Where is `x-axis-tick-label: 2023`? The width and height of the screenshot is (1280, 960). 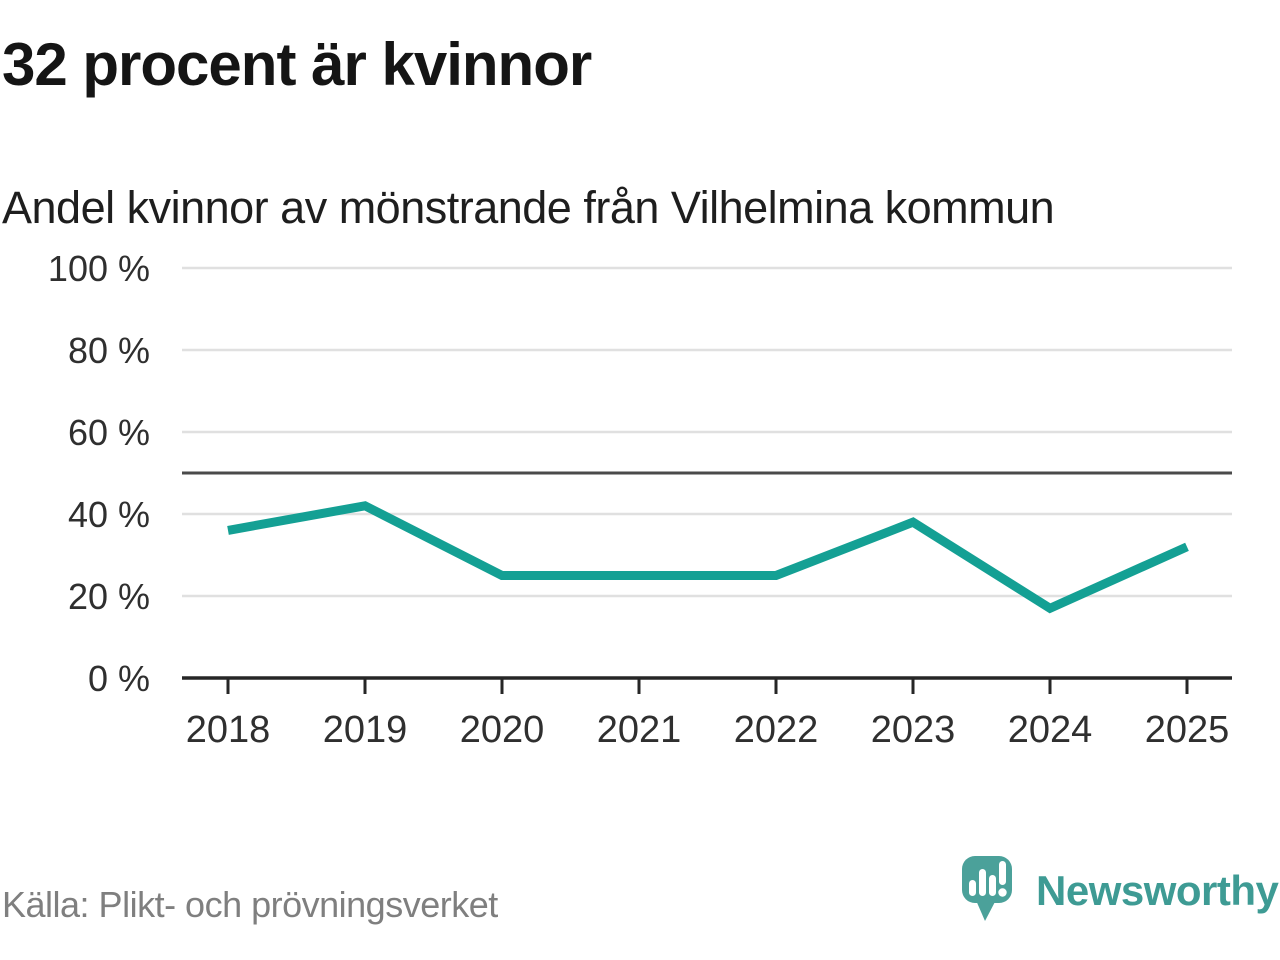
x-axis-tick-label: 2023 is located at coordinates (913, 730).